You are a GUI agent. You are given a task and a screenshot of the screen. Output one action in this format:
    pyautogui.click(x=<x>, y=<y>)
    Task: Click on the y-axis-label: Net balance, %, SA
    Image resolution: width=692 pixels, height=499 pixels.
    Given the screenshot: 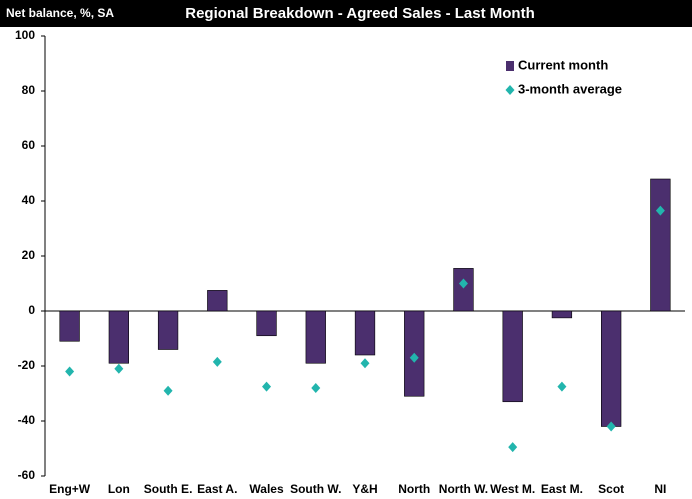 What is the action you would take?
    pyautogui.click(x=60, y=13)
    